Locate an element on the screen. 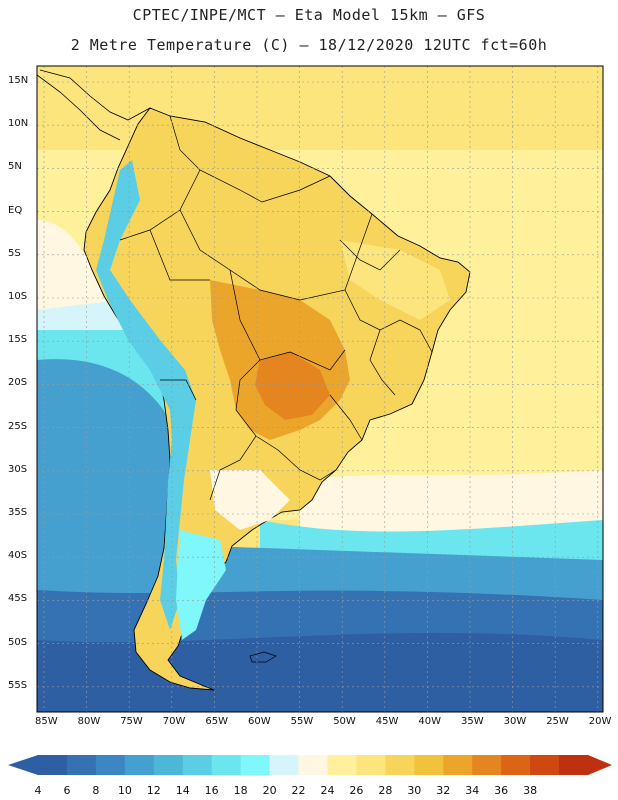  colorbar-label: 22 is located at coordinates (298, 790).